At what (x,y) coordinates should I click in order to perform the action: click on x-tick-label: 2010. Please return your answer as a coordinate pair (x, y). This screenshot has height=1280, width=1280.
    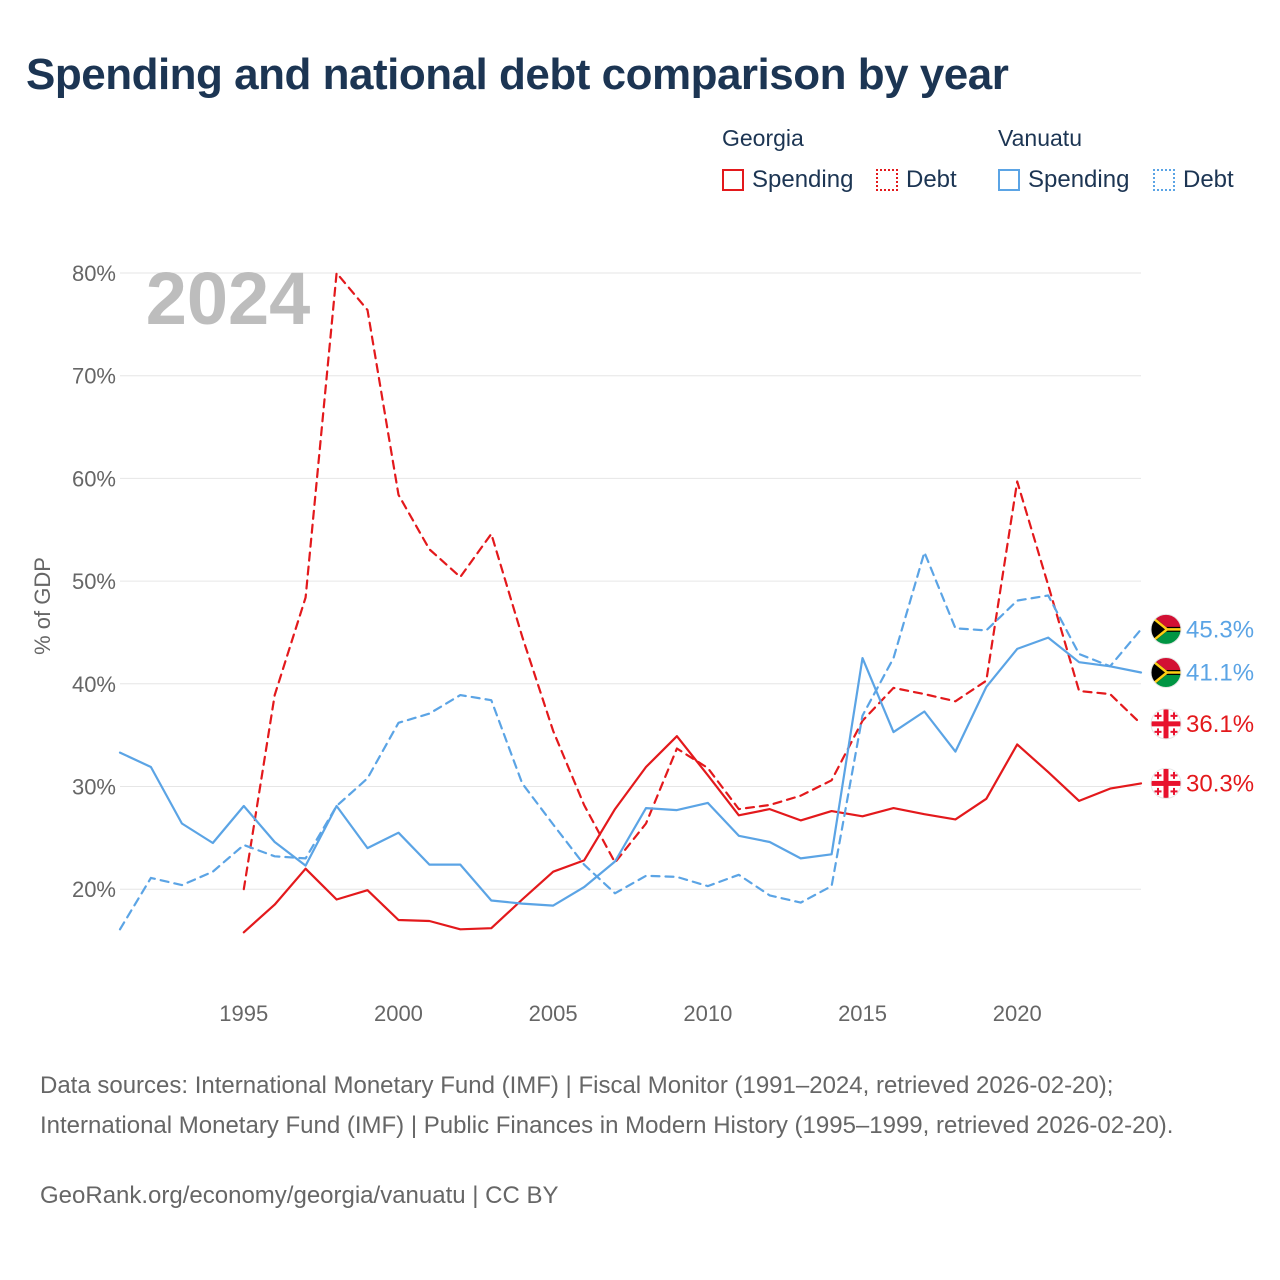
    Looking at the image, I should click on (707, 1013).